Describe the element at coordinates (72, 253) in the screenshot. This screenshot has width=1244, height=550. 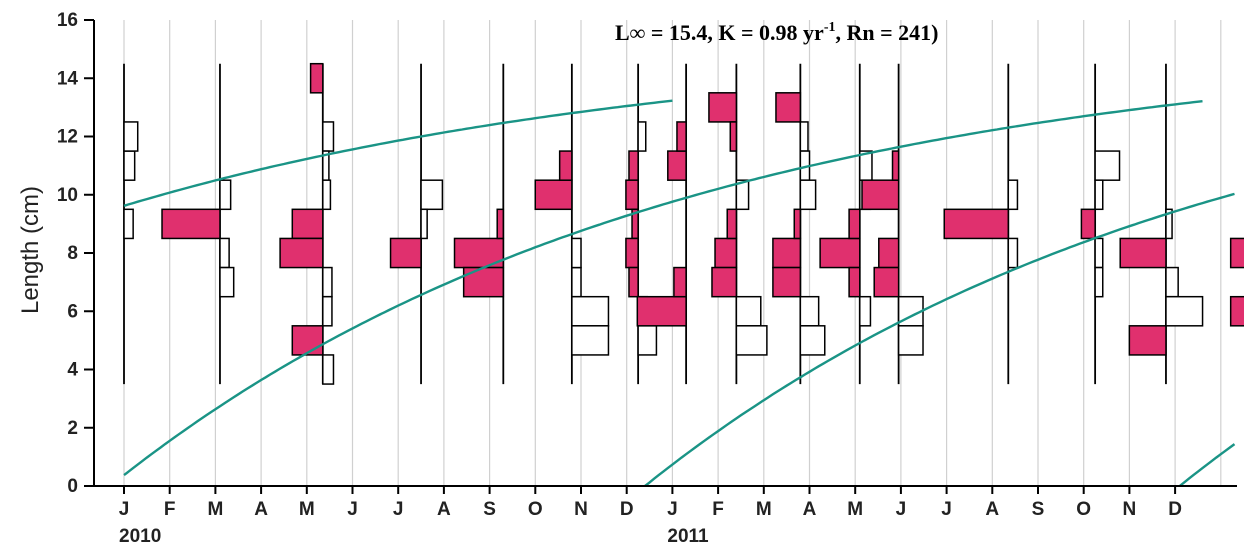
I see `y-tick-label: 8` at that location.